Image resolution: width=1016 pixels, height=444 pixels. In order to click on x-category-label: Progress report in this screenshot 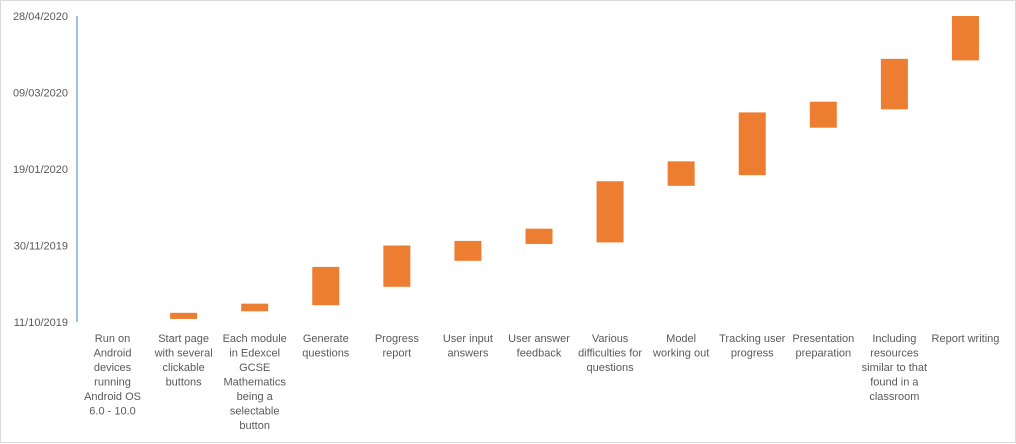, I will do `click(397, 346)`.